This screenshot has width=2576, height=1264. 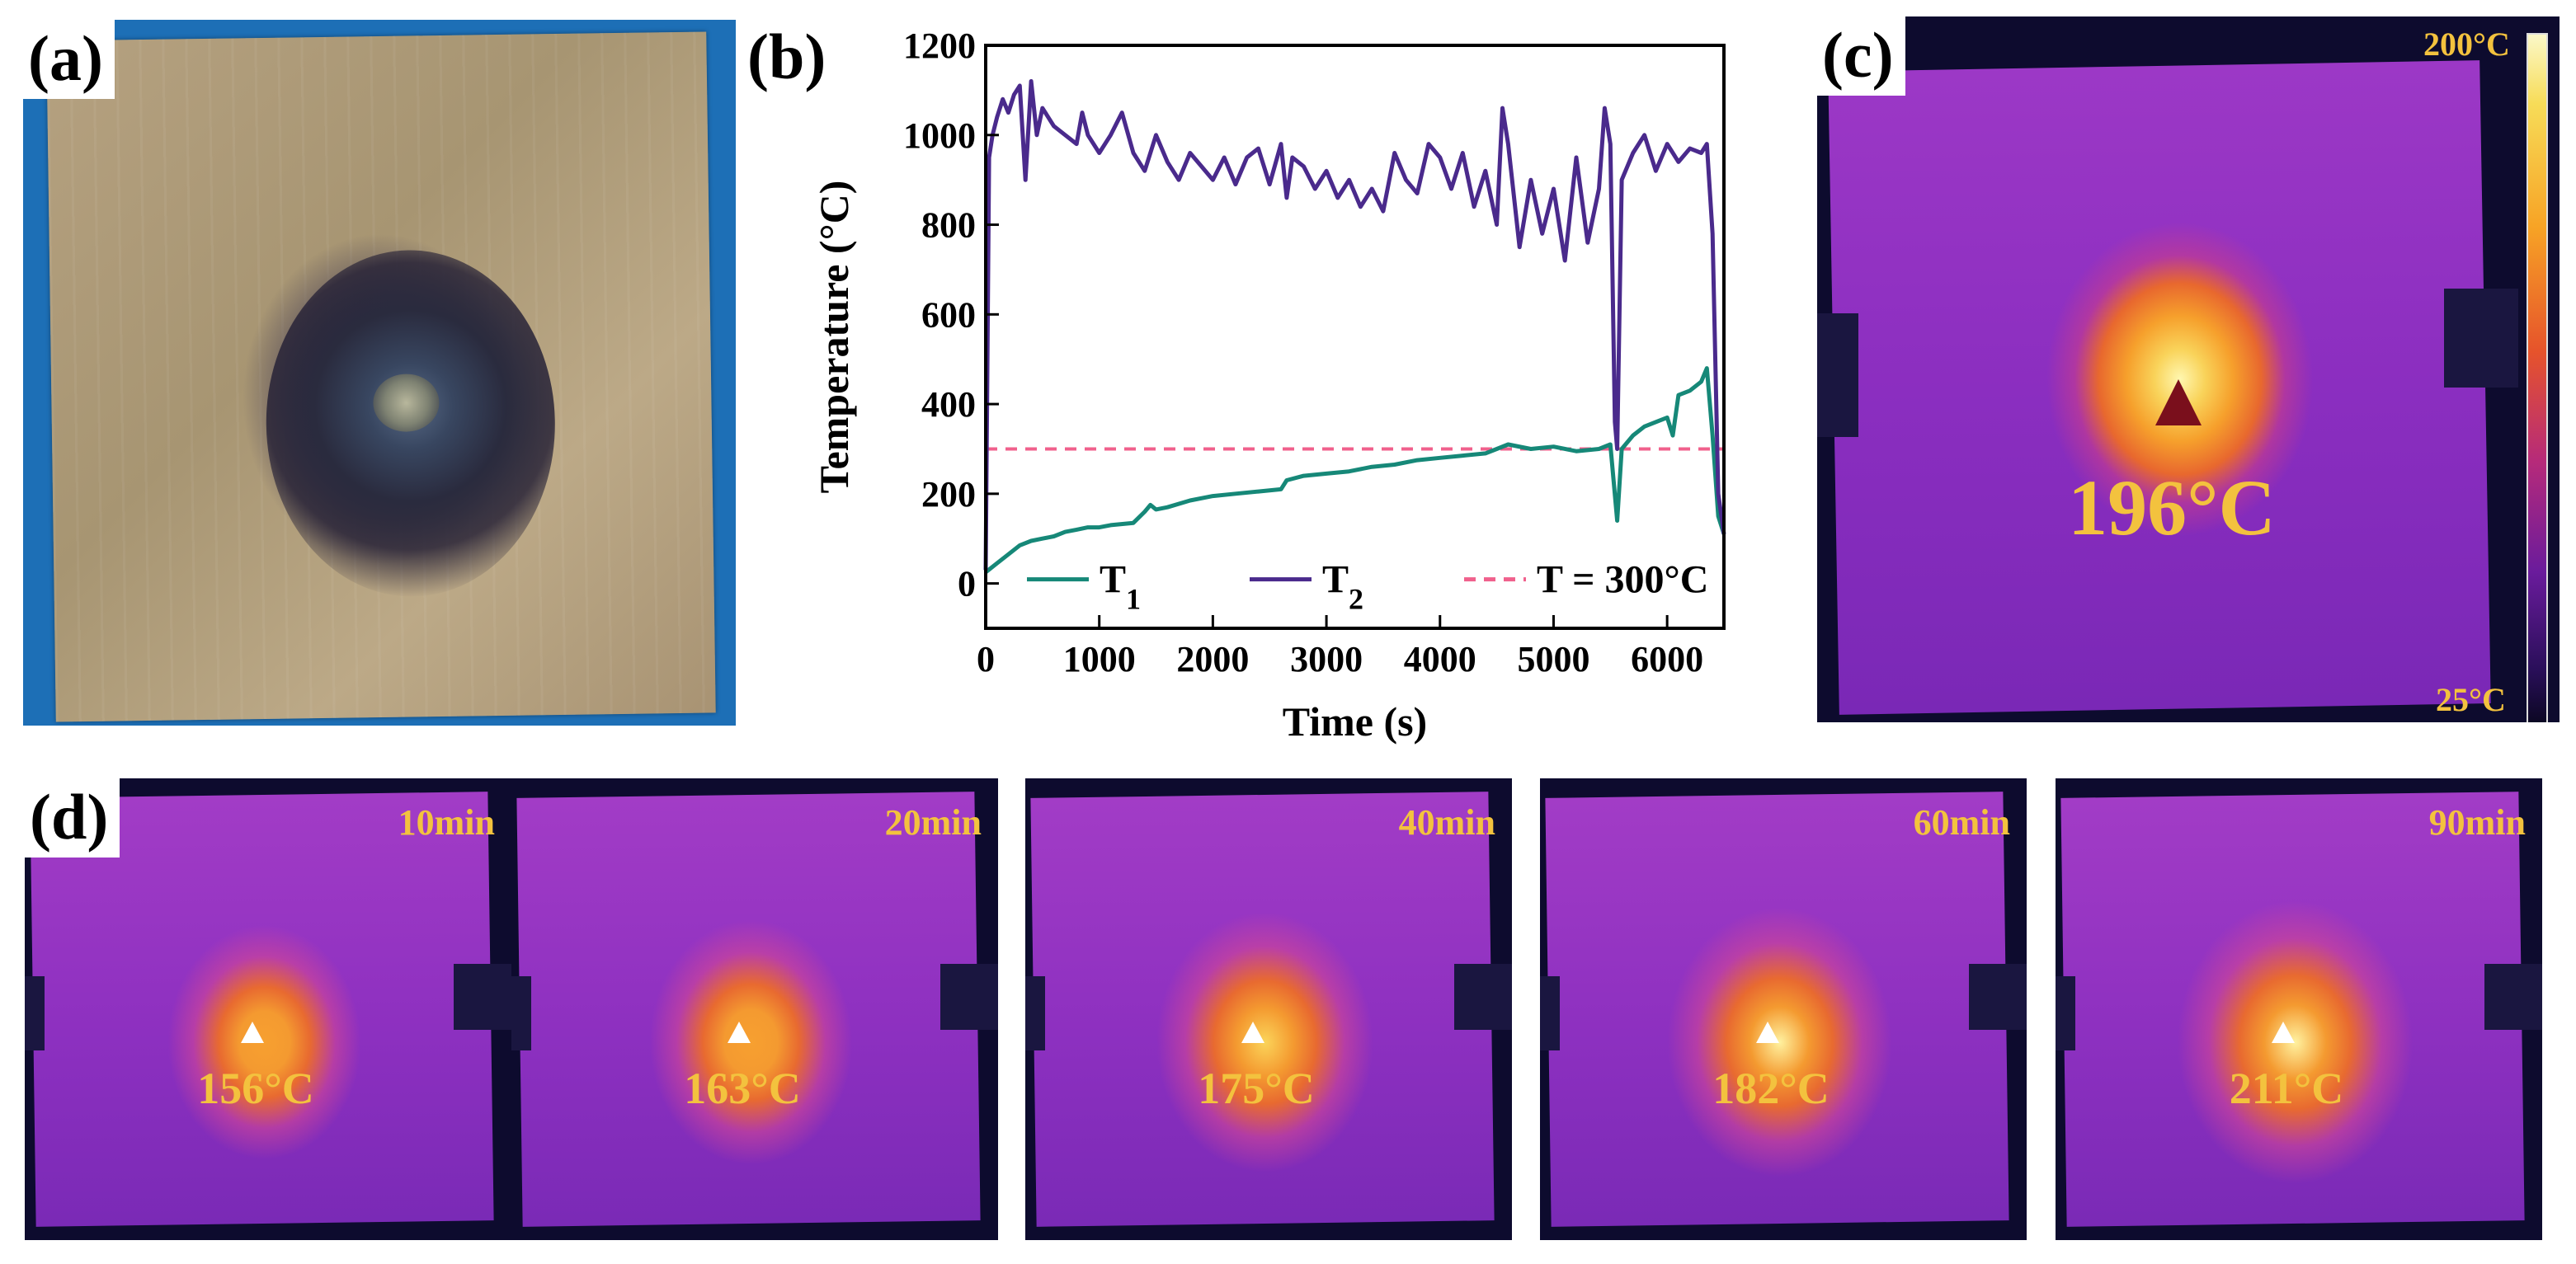 What do you see at coordinates (1667, 659) in the screenshot?
I see `x-tick-label: 6000` at bounding box center [1667, 659].